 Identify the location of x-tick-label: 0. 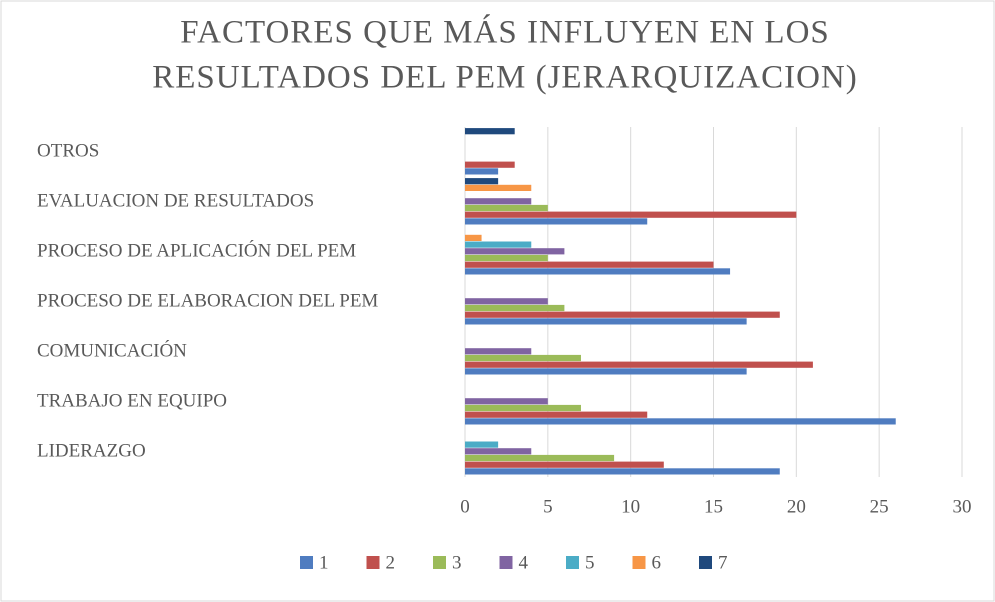
(465, 506).